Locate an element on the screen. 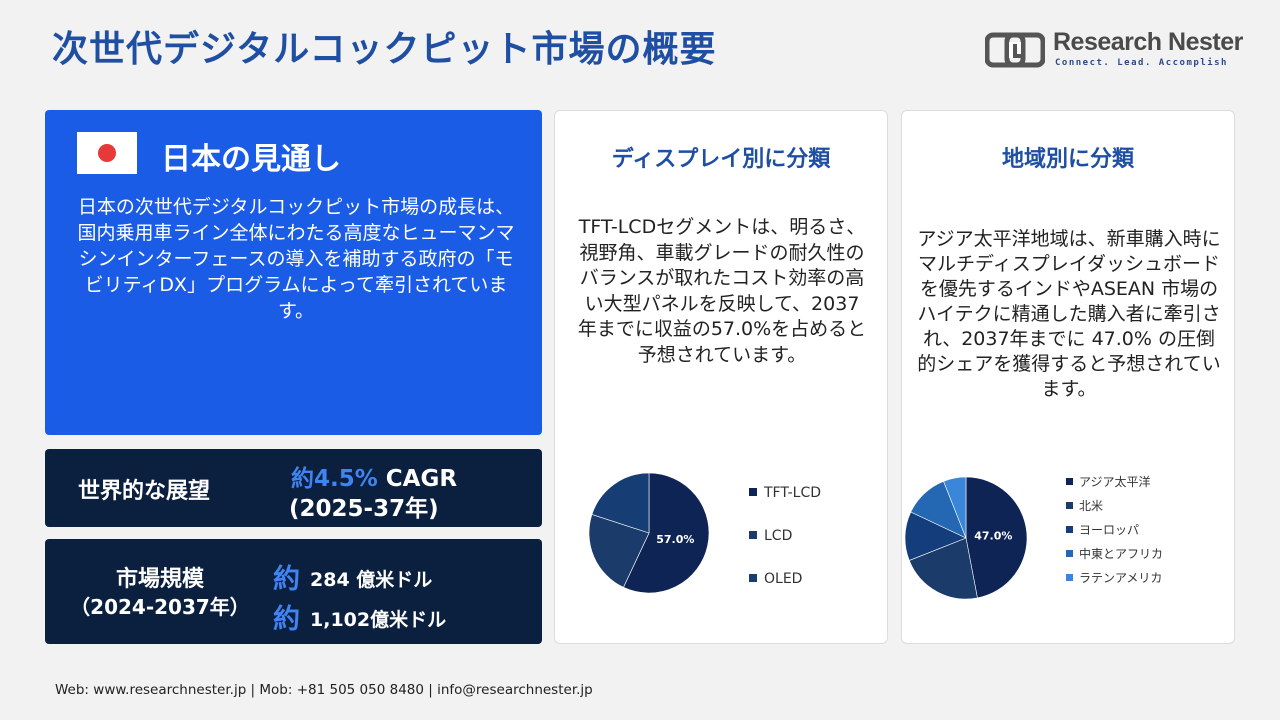  legend-item: アジア太平洋 is located at coordinates (1108, 481).